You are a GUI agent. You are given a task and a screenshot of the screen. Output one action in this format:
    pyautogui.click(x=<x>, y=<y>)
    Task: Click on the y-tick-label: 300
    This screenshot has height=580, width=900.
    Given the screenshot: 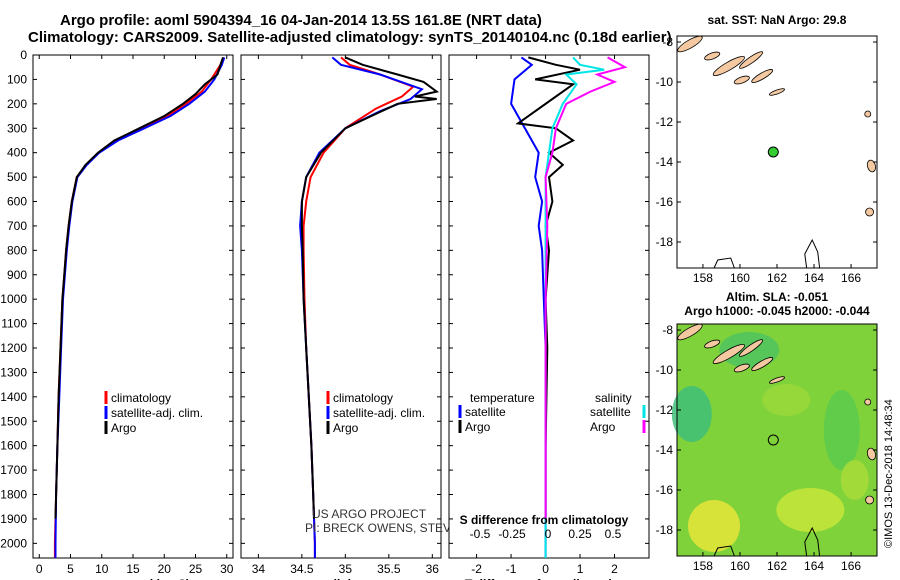 What is the action you would take?
    pyautogui.click(x=17, y=128)
    